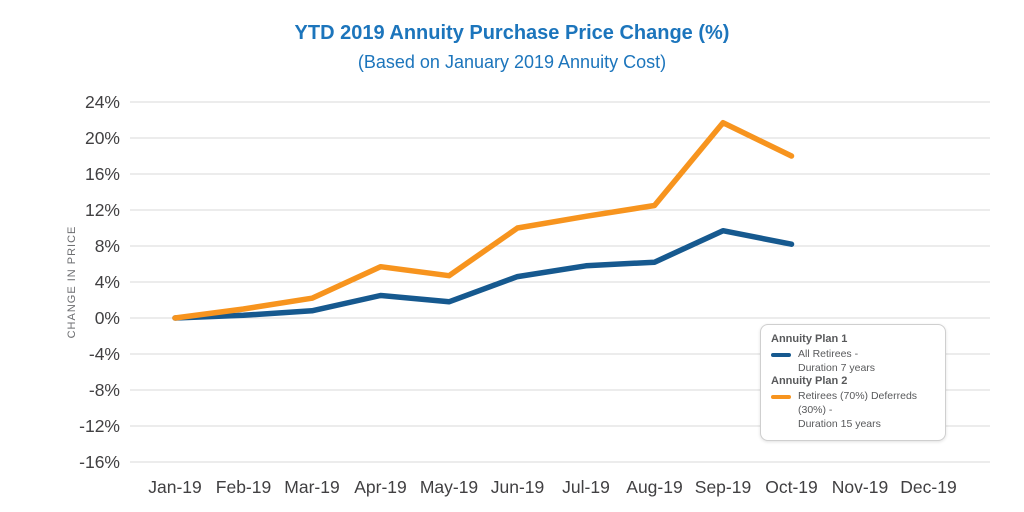 The height and width of the screenshot is (512, 1024). Describe the element at coordinates (791, 487) in the screenshot. I see `x-tick-label: Oct-19` at that location.